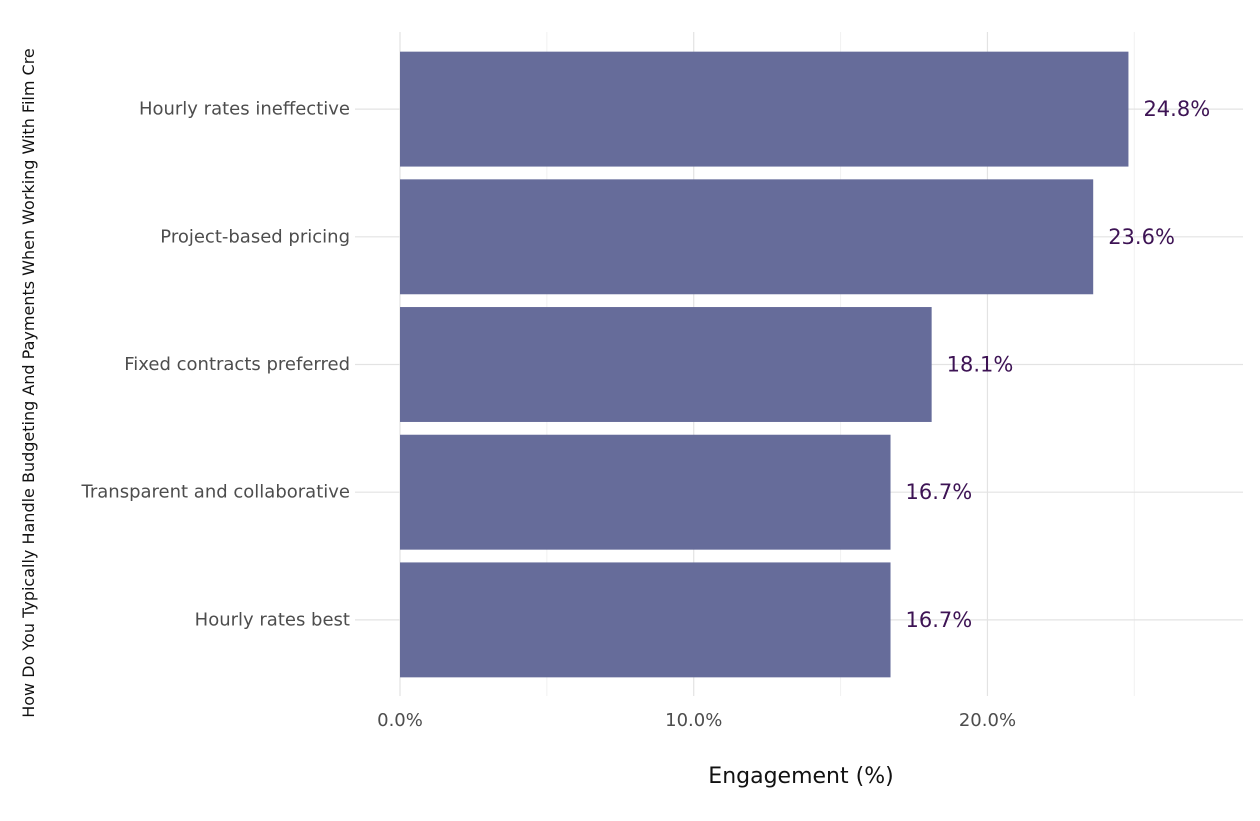 This screenshot has width=1260, height=821. I want to click on category-label: Project-based pricing, so click(255, 236).